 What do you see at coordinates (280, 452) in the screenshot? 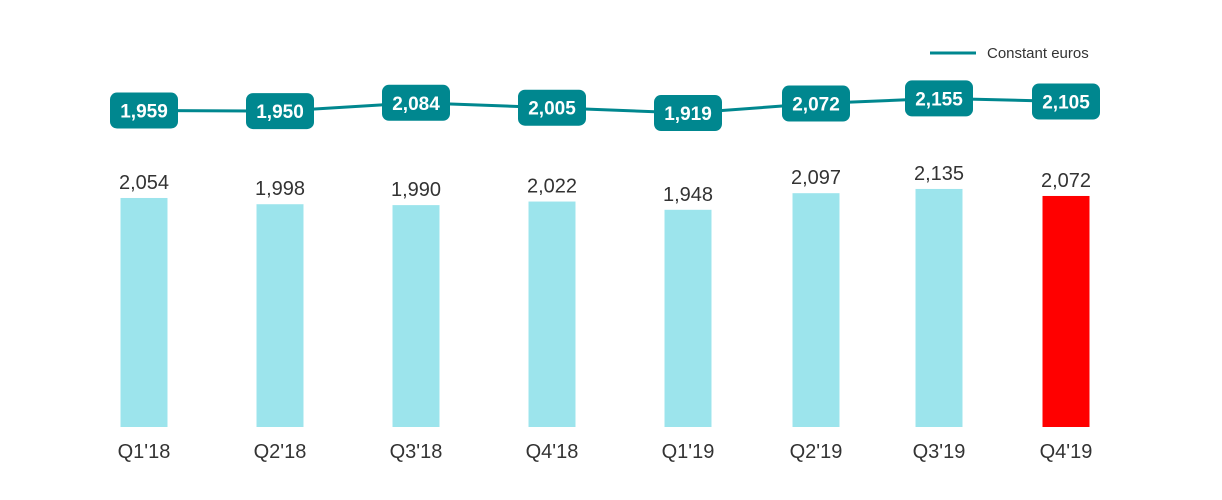
I see `category-label-1: Q2'18` at bounding box center [280, 452].